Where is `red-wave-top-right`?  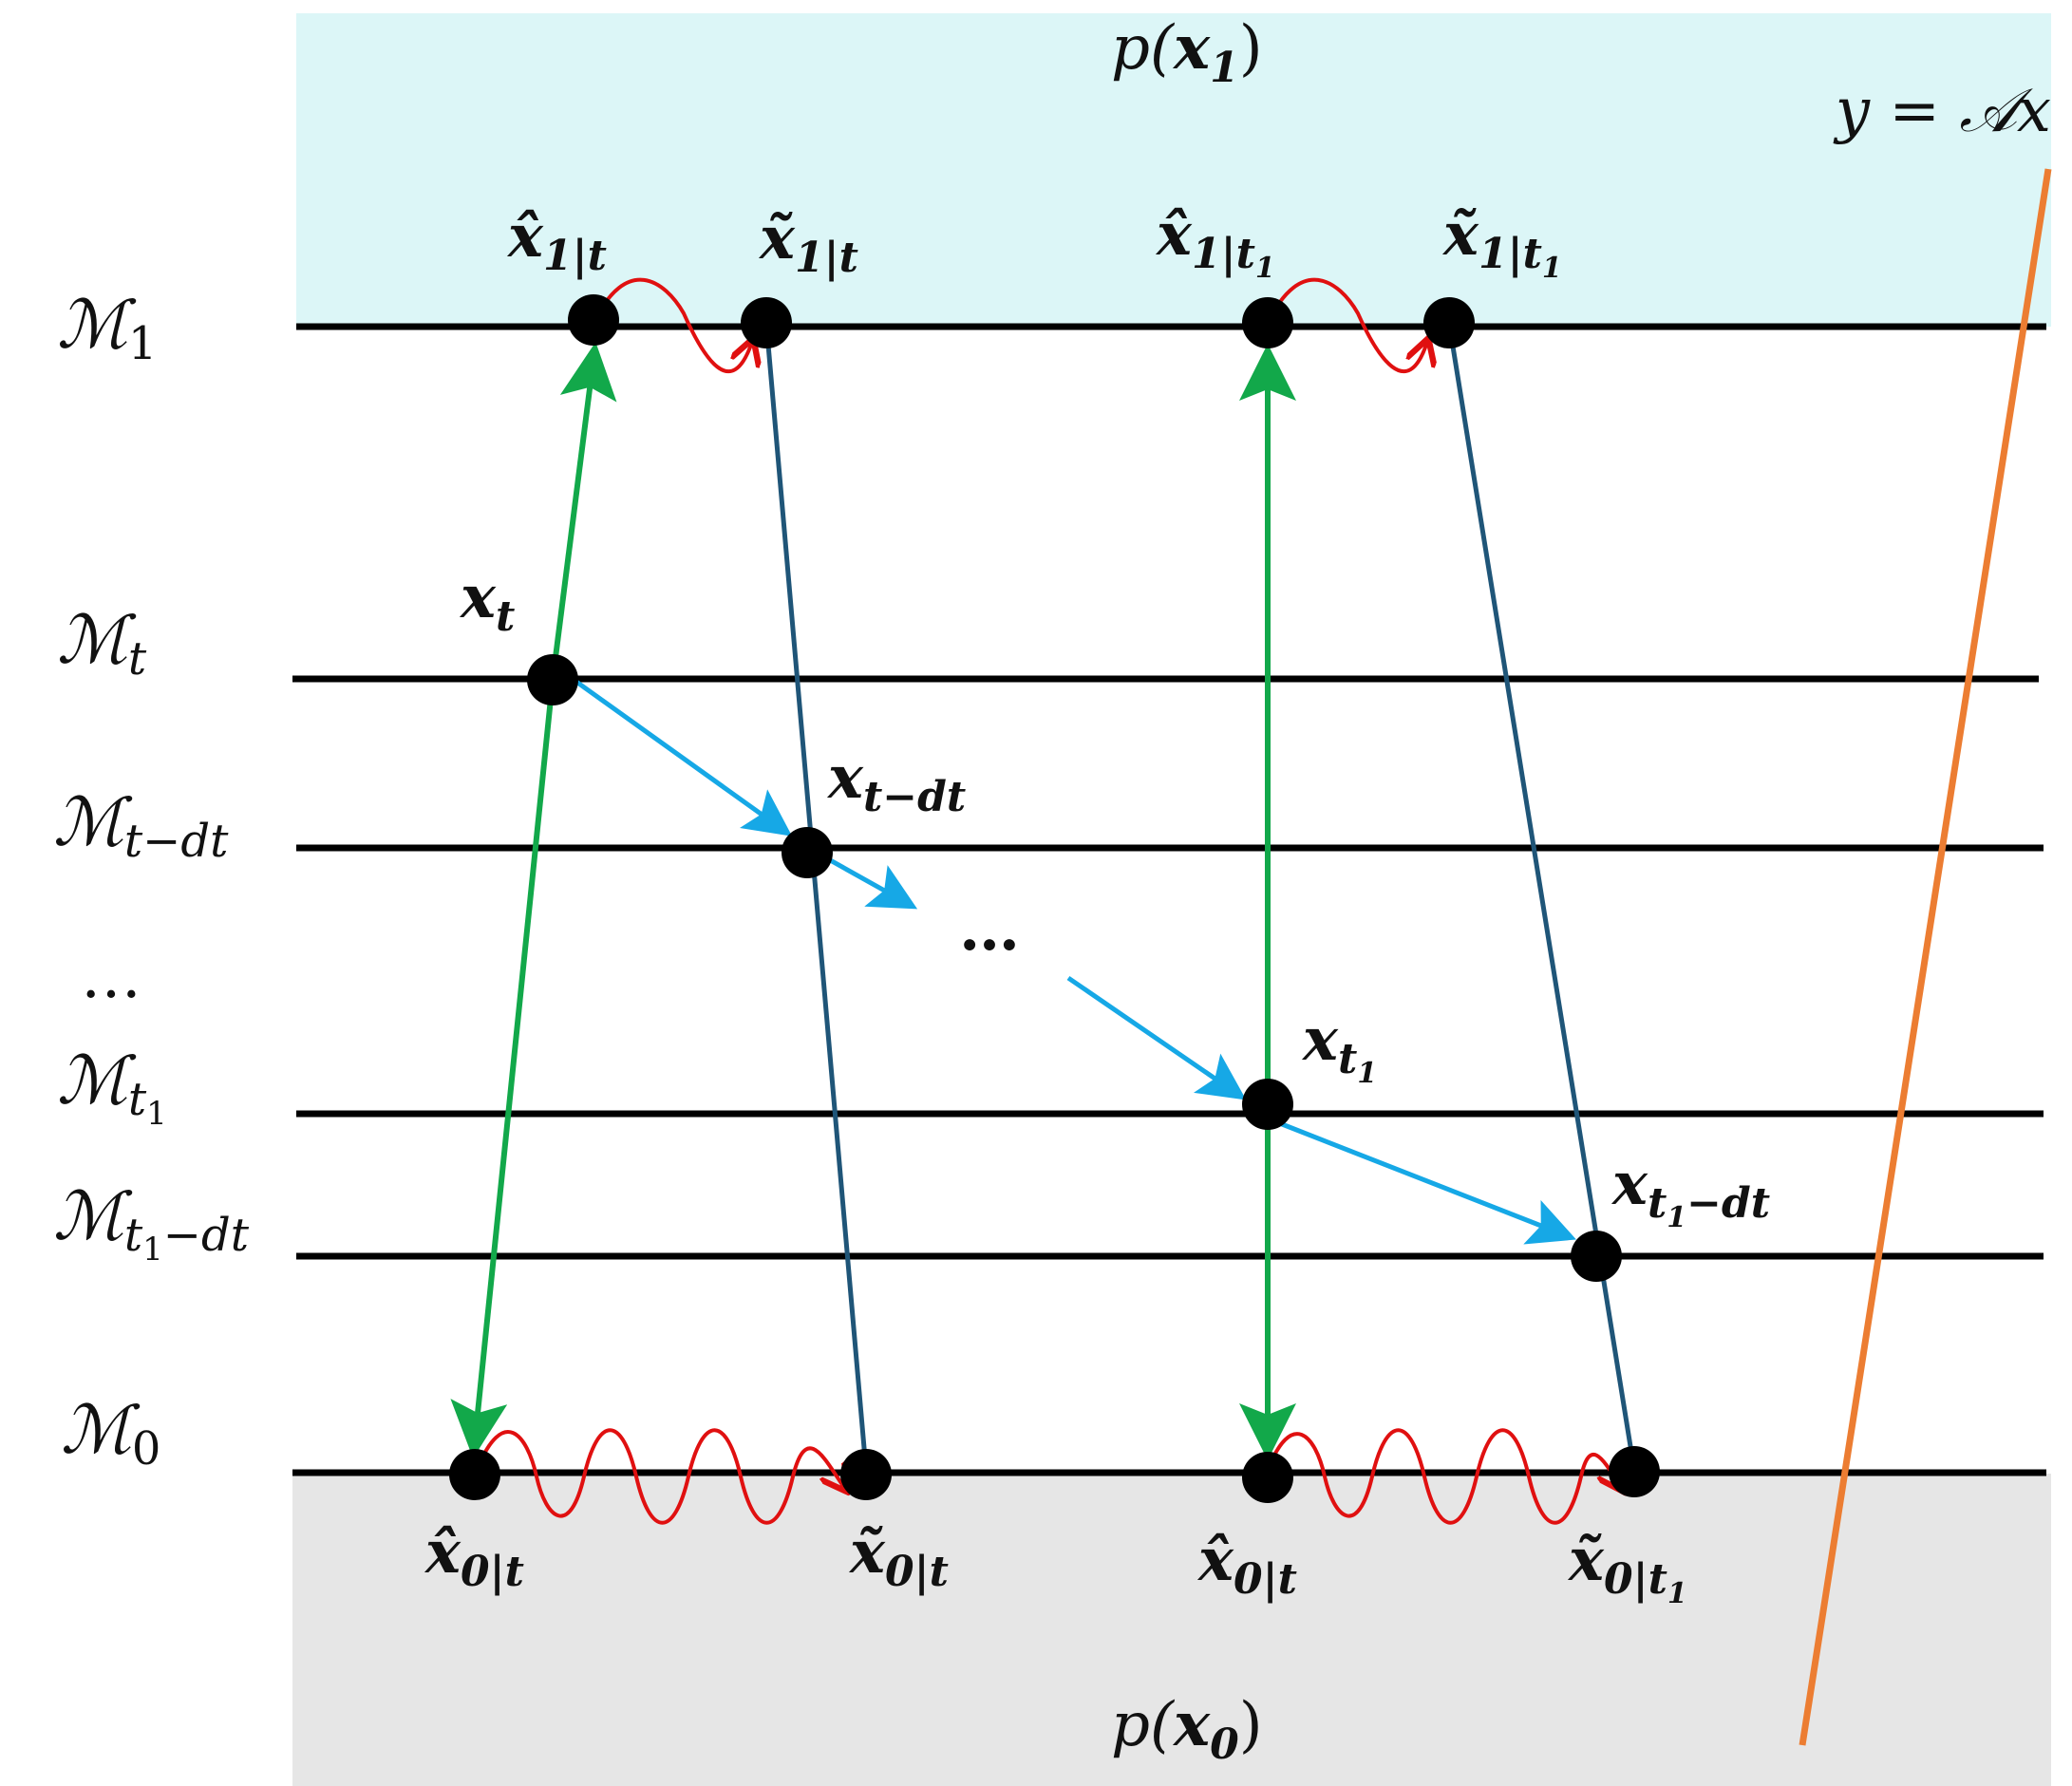
red-wave-top-right is located at coordinates (1346, 325).